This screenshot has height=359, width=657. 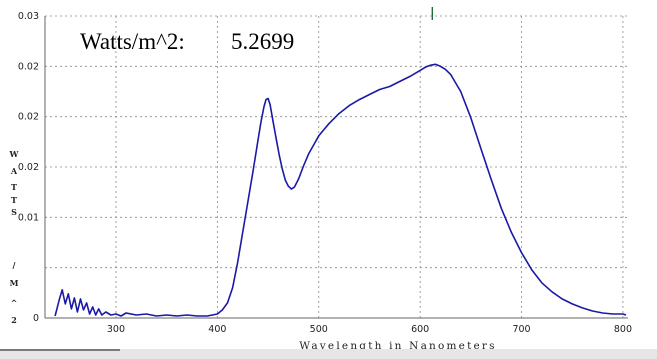 I want to click on x-tick-label: 400, so click(x=217, y=329).